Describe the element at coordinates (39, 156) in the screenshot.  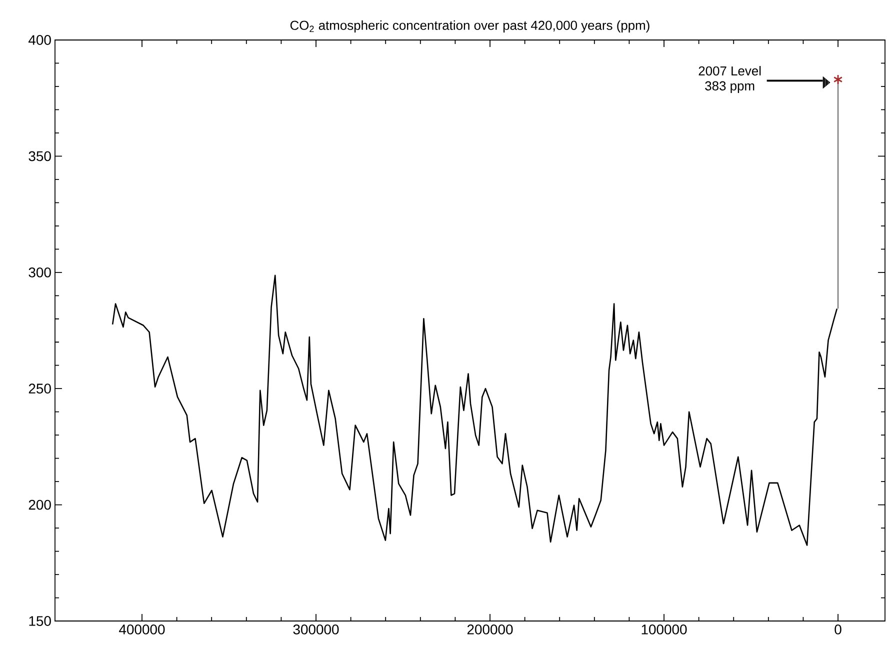
I see `y-tick-label: 350` at that location.